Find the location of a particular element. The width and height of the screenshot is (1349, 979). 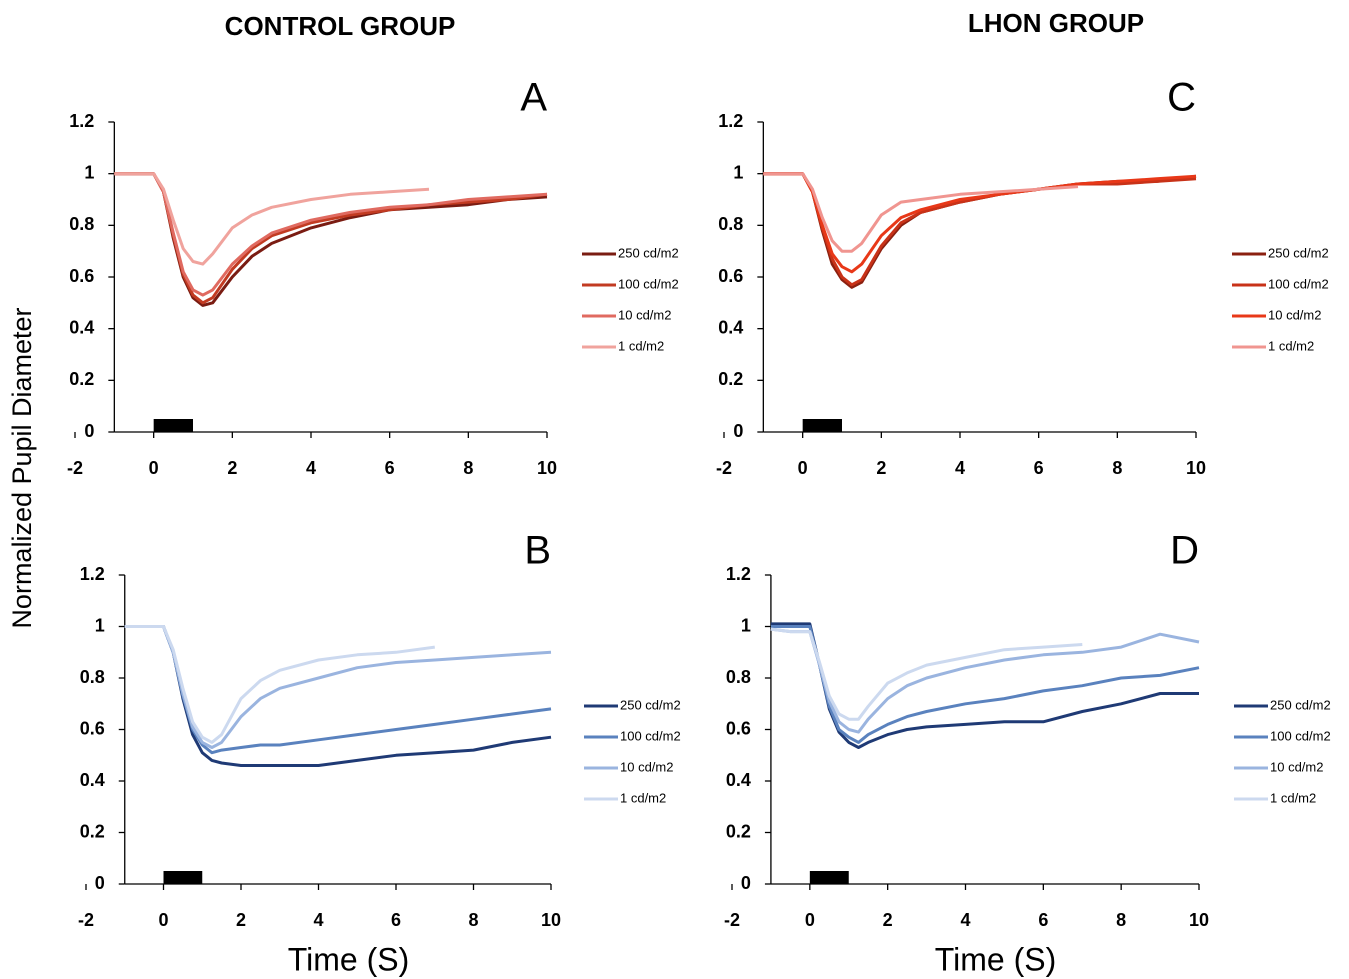

group-title: CONTROL GROUP is located at coordinates (340, 26).